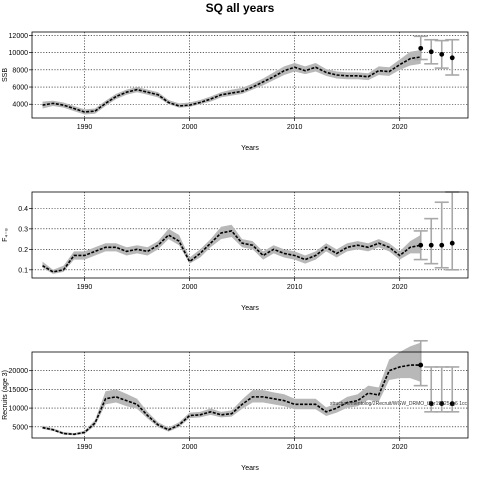  I want to click on tick-label-y: 20000, so click(19, 371).